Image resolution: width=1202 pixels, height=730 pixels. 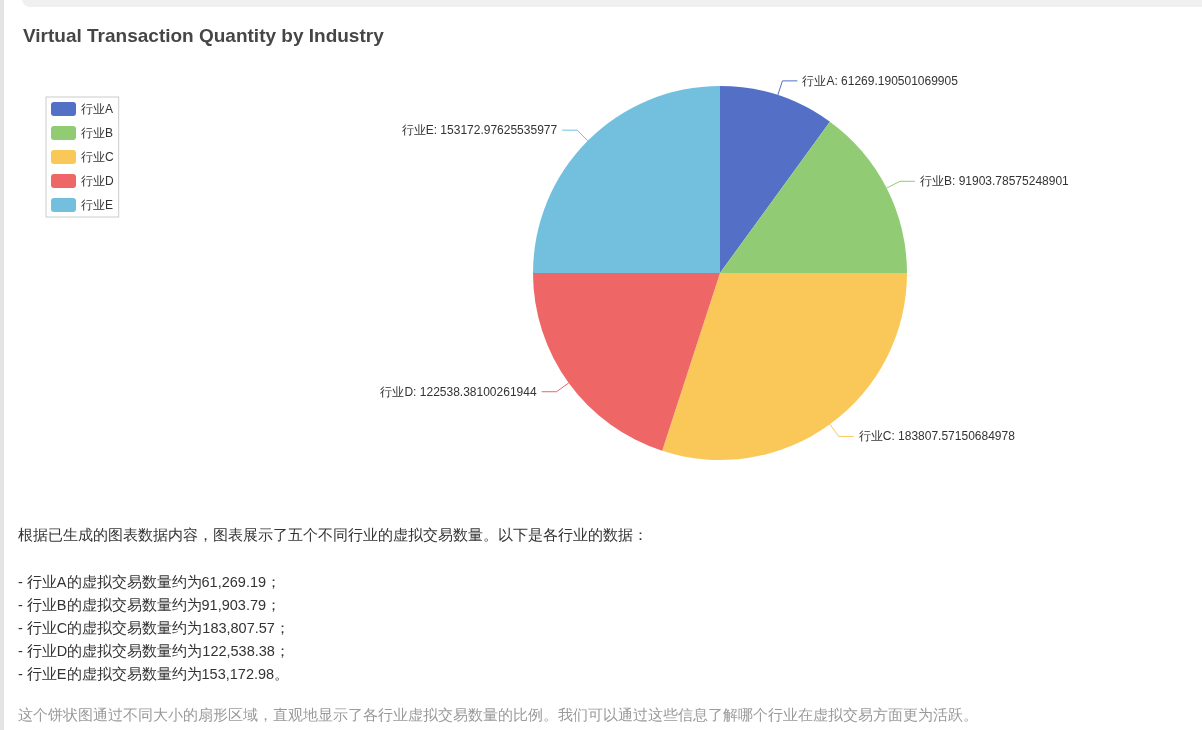 I want to click on chart-title: Virtual Transaction Quantity by Industry, so click(x=204, y=35).